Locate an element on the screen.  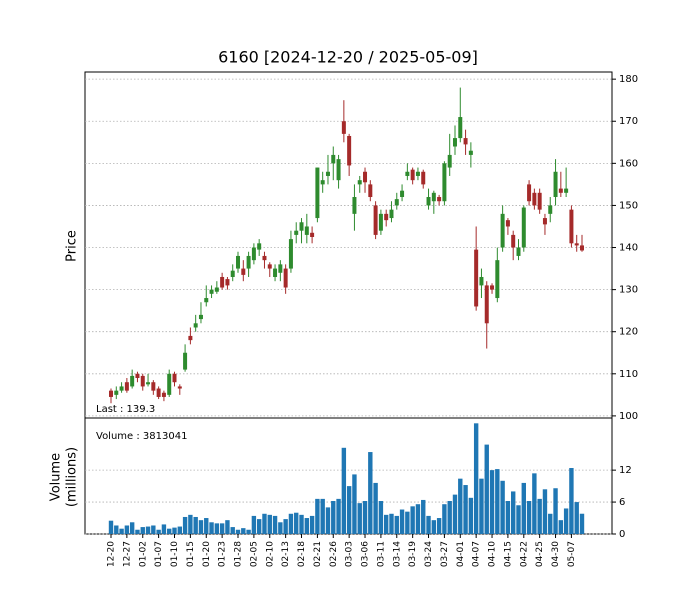
x-tick-label: 02-26 is located at coordinates (334, 554).